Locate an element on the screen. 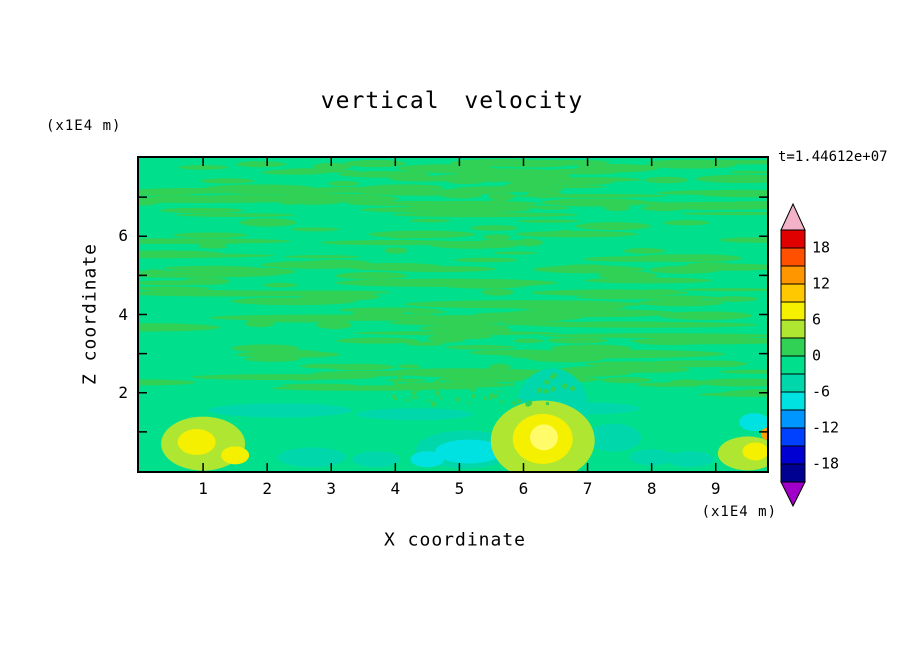  colorbar-label: 12 is located at coordinates (821, 283).